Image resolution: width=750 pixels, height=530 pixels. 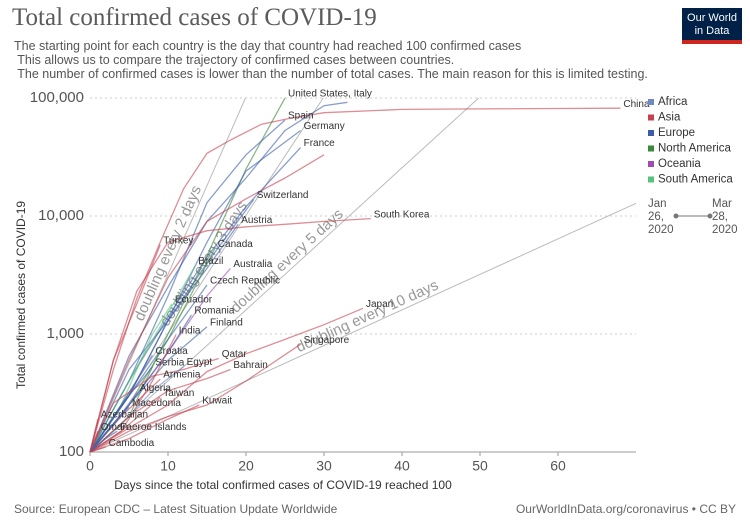 I want to click on country-label: Armenia, so click(x=182, y=375).